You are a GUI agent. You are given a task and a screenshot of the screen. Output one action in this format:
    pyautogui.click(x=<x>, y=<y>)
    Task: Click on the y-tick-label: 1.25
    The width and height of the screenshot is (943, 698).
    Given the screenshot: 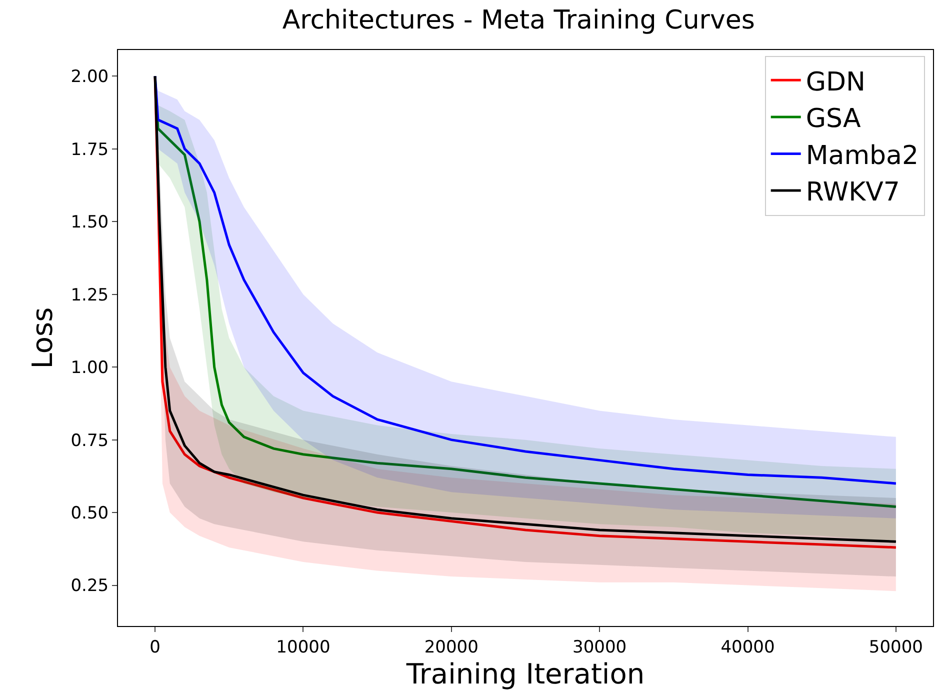 What is the action you would take?
    pyautogui.click(x=89, y=295)
    